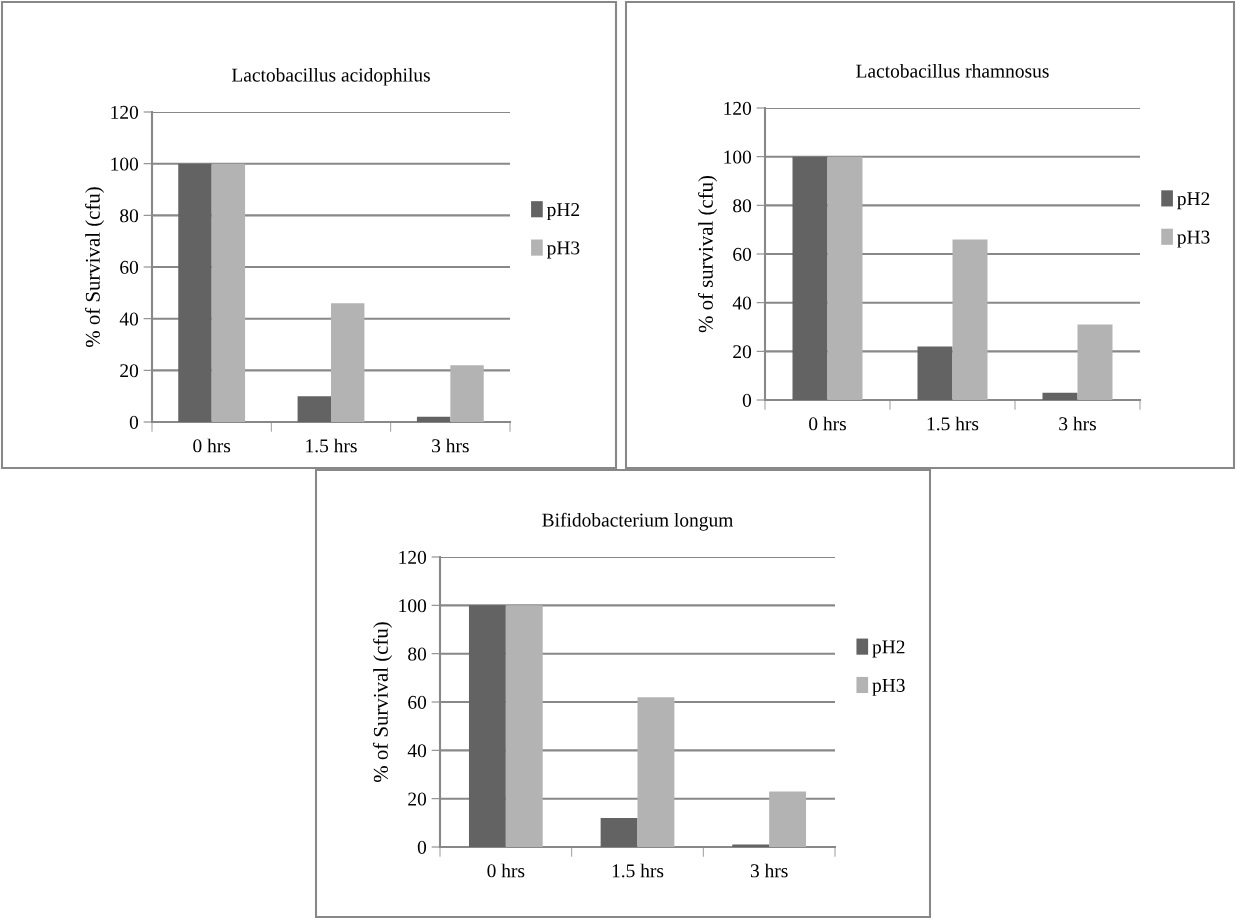 The height and width of the screenshot is (919, 1236). I want to click on chart-title: Lactobacillus acidophilus, so click(330, 76).